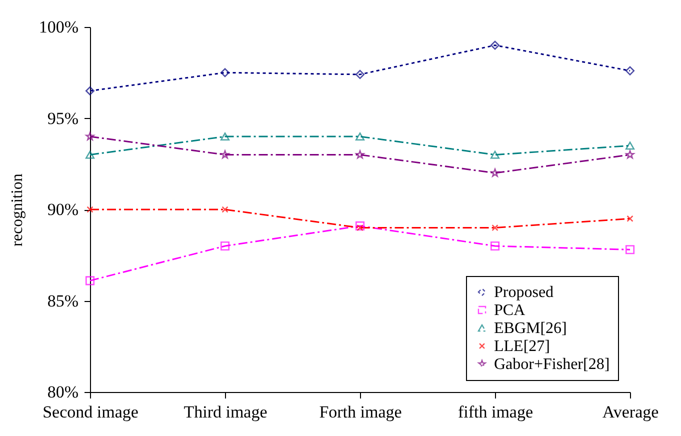  Describe the element at coordinates (62, 209) in the screenshot. I see `y-tick-label: 90%` at that location.